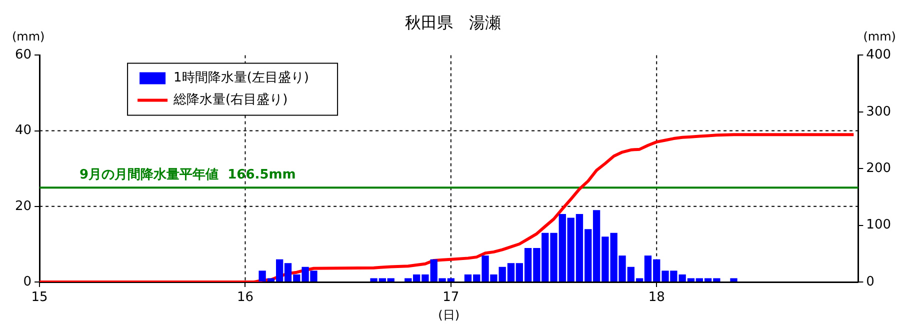 This screenshot has height=331, width=906. What do you see at coordinates (879, 55) in the screenshot?
I see `y2-tick-label: 400` at bounding box center [879, 55].